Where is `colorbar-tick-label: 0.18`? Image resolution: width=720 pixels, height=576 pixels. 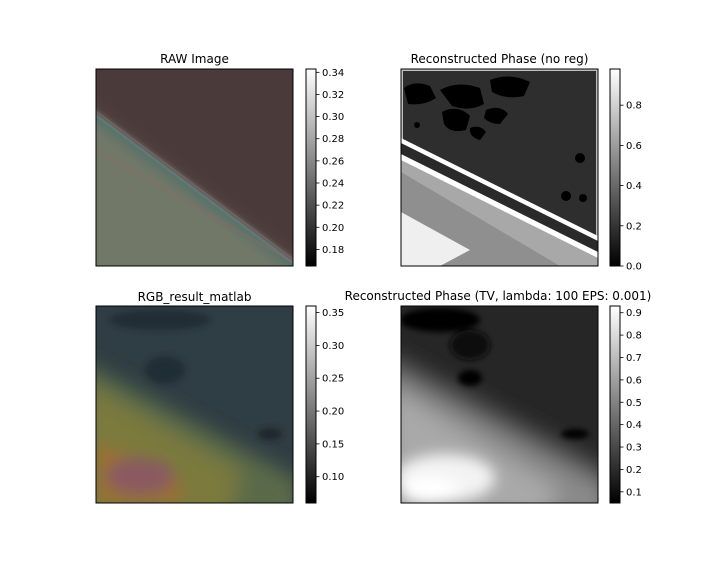 colorbar-tick-label: 0.18 is located at coordinates (333, 250).